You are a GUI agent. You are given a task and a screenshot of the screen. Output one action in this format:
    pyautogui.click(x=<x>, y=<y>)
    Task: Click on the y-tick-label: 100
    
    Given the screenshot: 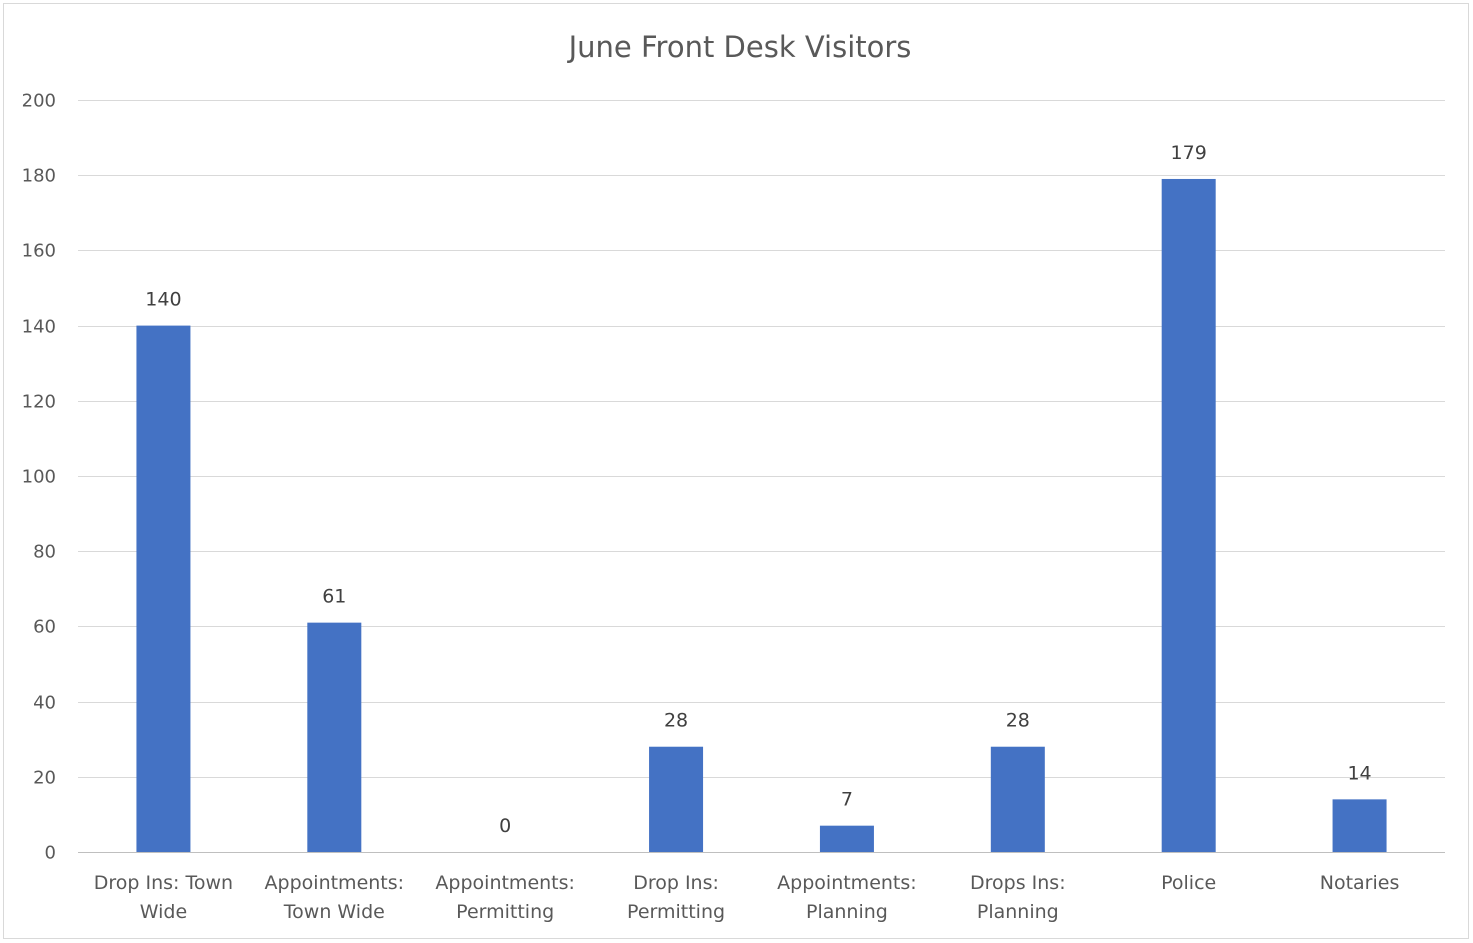 What is the action you would take?
    pyautogui.click(x=39, y=477)
    